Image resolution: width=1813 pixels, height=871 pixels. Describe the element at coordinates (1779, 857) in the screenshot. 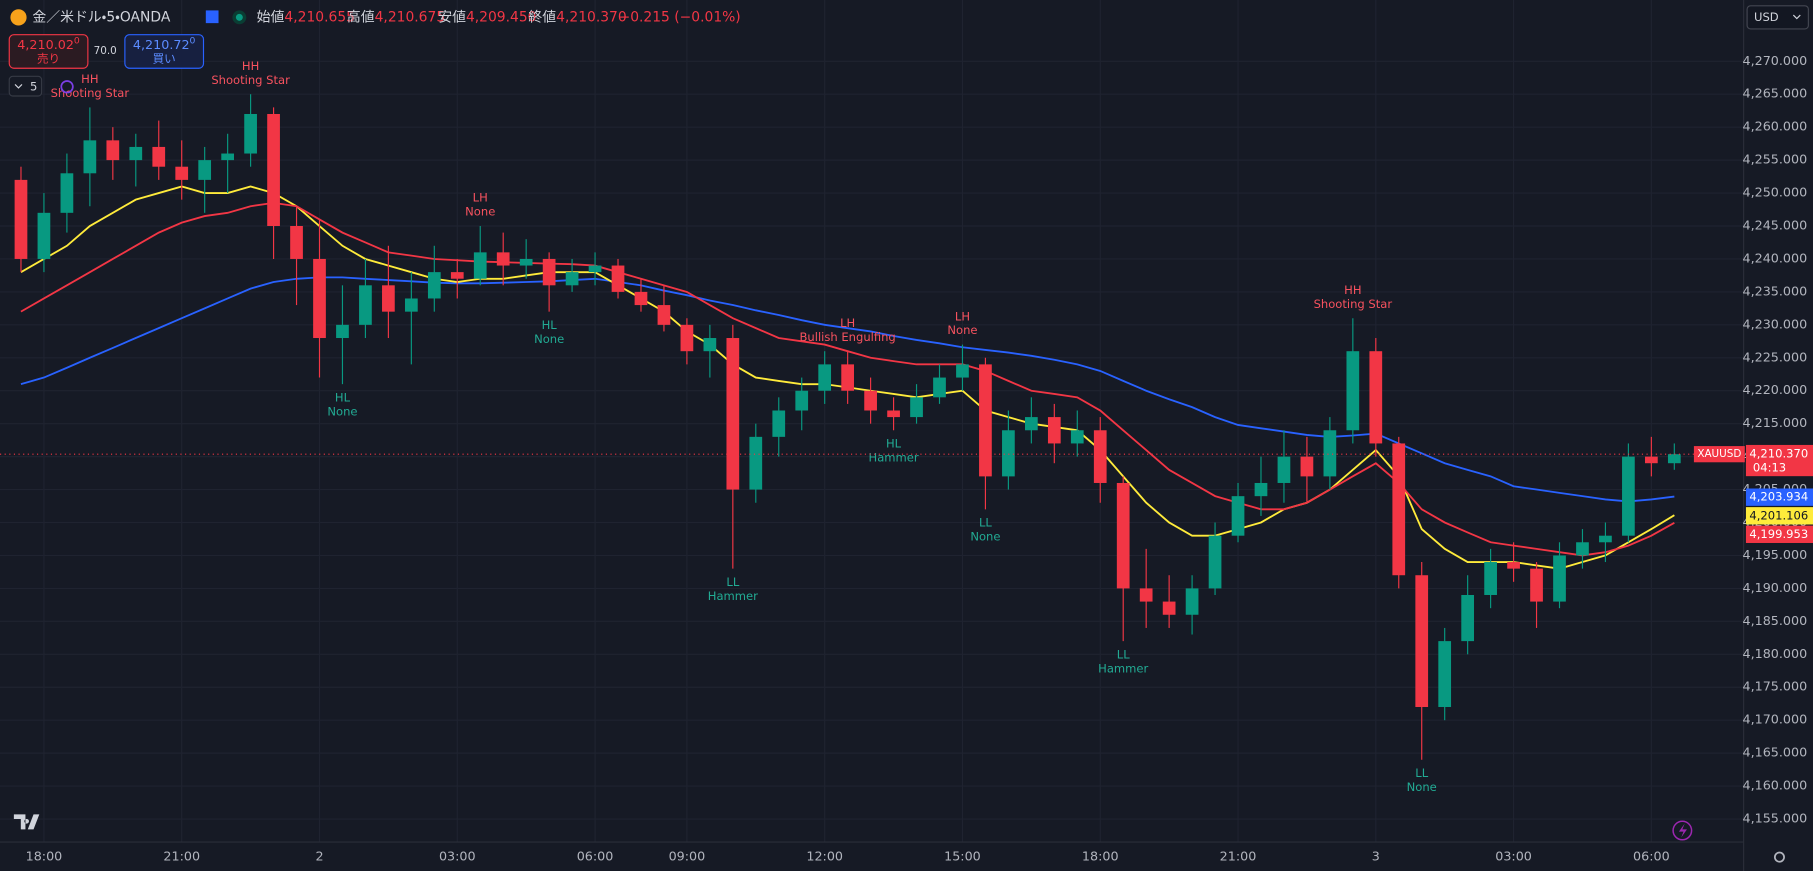

I see `settings-button` at that location.